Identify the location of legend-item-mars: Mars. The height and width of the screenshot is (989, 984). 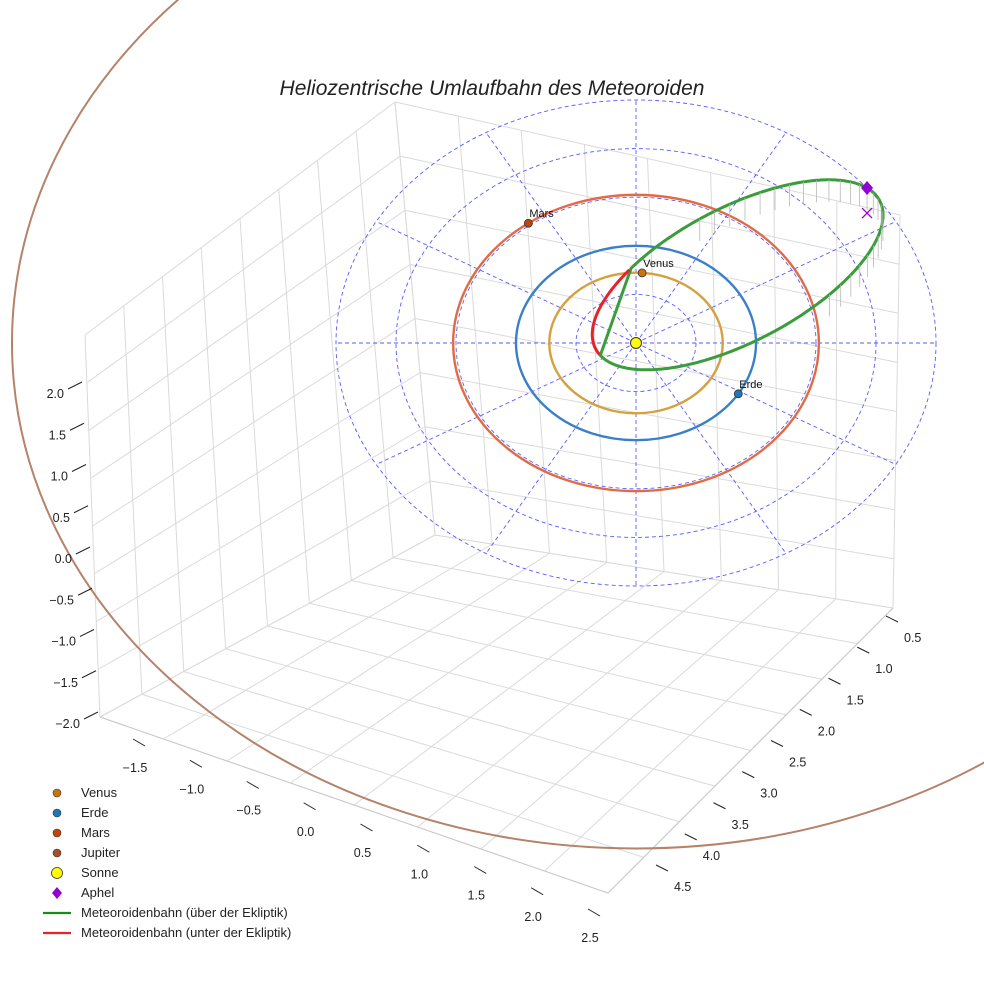
(198, 833).